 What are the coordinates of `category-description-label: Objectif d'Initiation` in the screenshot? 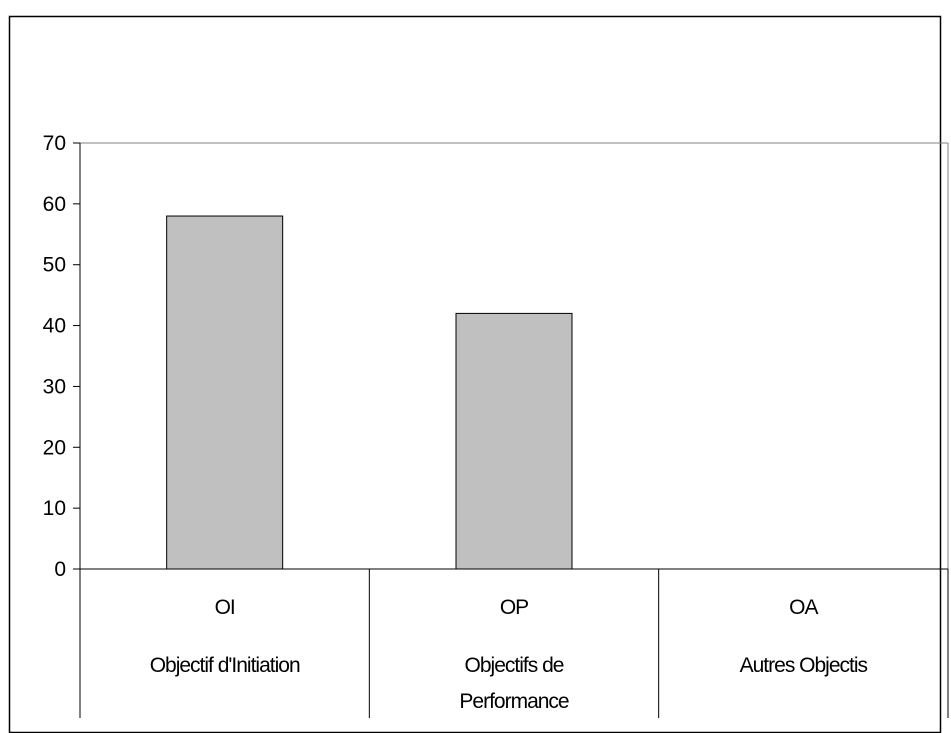 It's located at (225, 665).